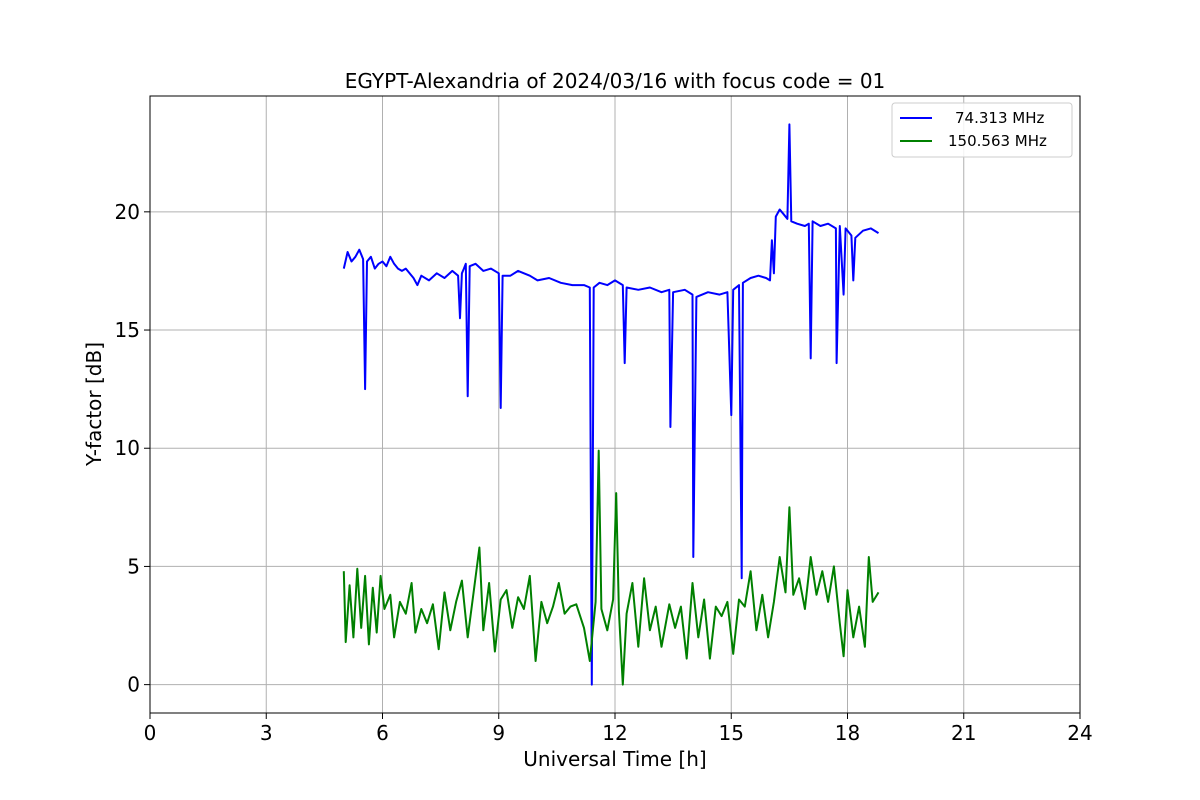  Describe the element at coordinates (847, 733) in the screenshot. I see `x-tick-label: 18` at that location.